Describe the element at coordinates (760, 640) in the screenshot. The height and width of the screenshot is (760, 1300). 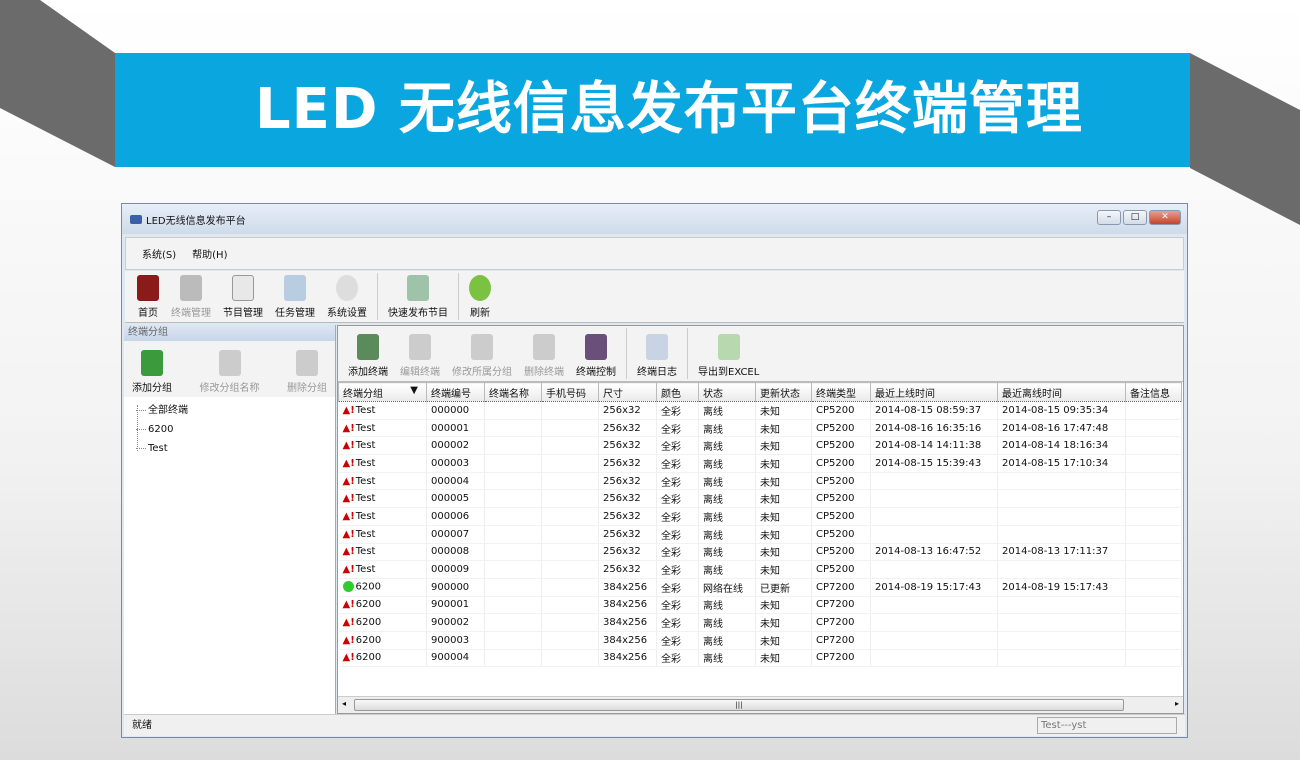
I see `table-row: ▲!6200 900003 384x256 全彩 离线 未知 CP7200` at that location.